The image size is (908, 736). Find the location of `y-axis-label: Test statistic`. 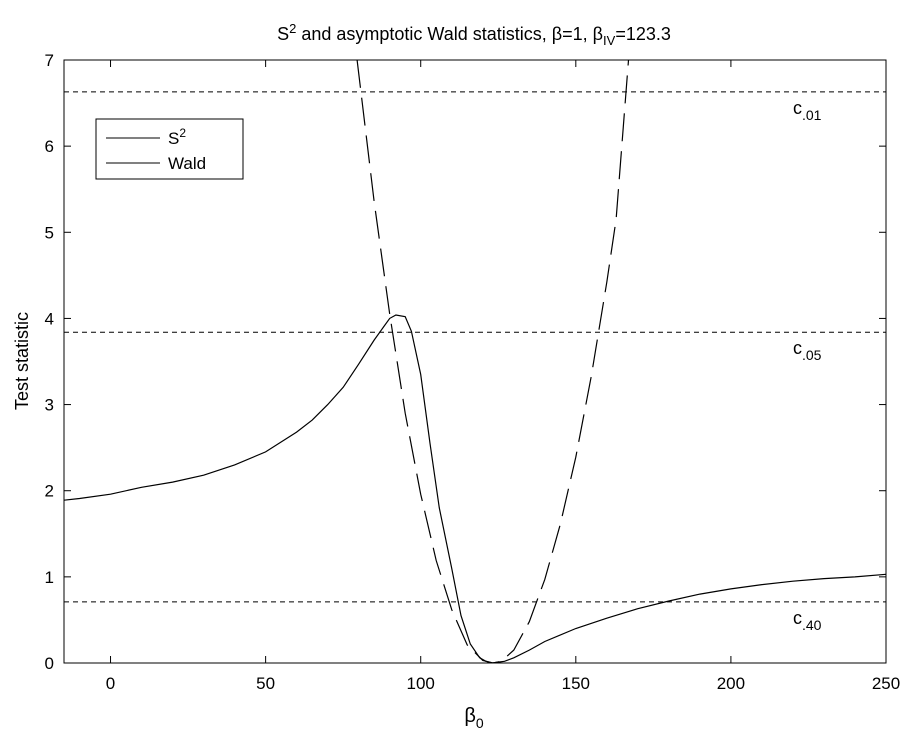

y-axis-label: Test statistic is located at coordinates (22, 361).